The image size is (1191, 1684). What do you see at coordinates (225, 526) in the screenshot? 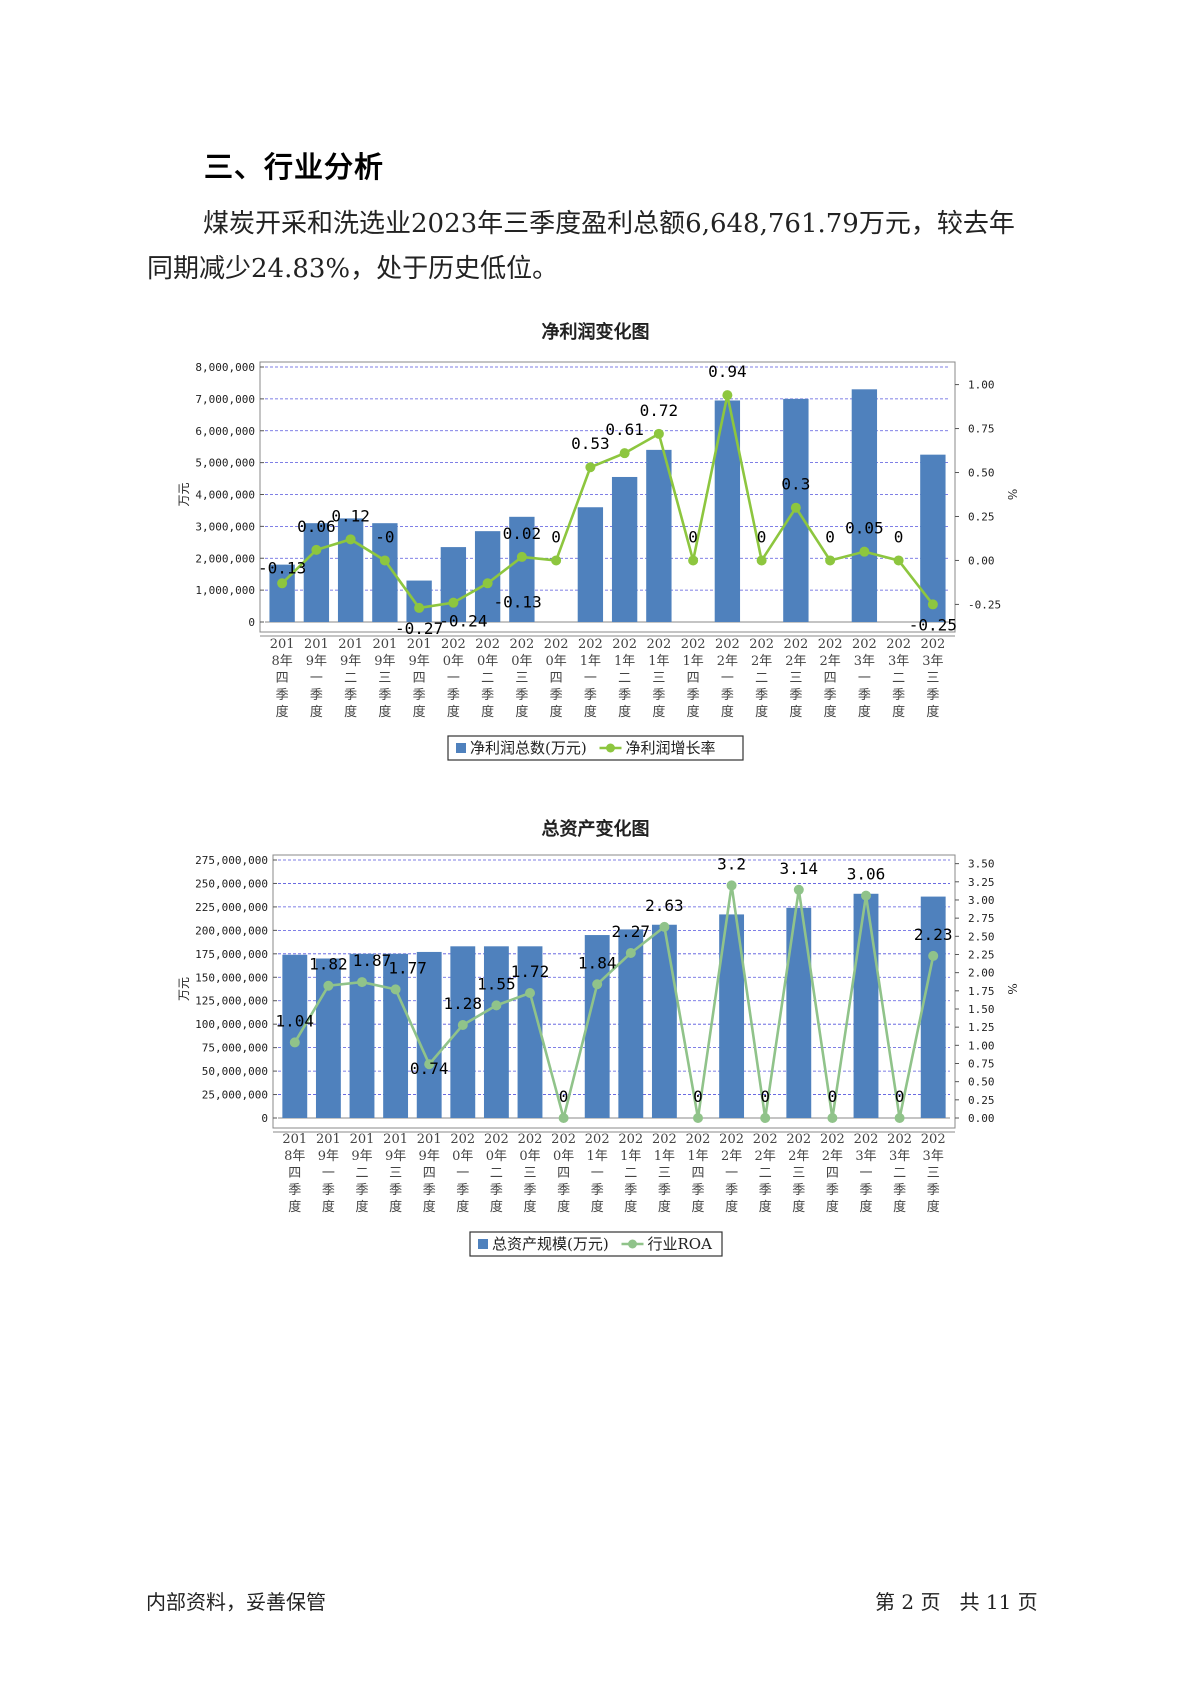
I see `y-tick-label: 3,000,000` at bounding box center [225, 526].